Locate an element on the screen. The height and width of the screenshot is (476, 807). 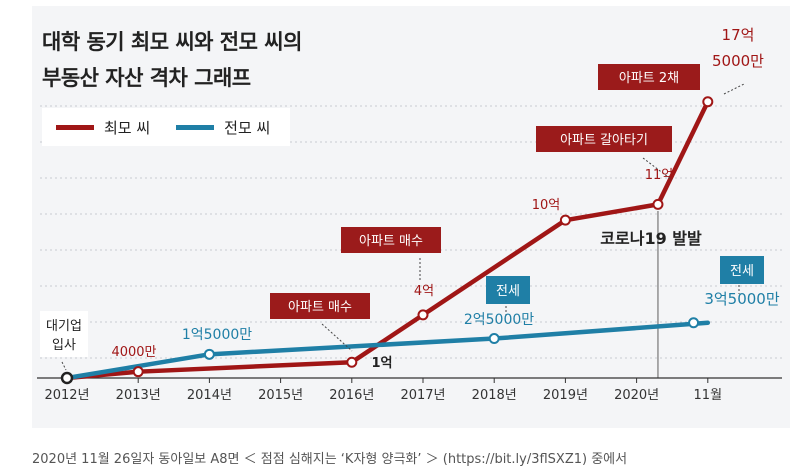
annotation-label-join-2: 입사 is located at coordinates (64, 345).